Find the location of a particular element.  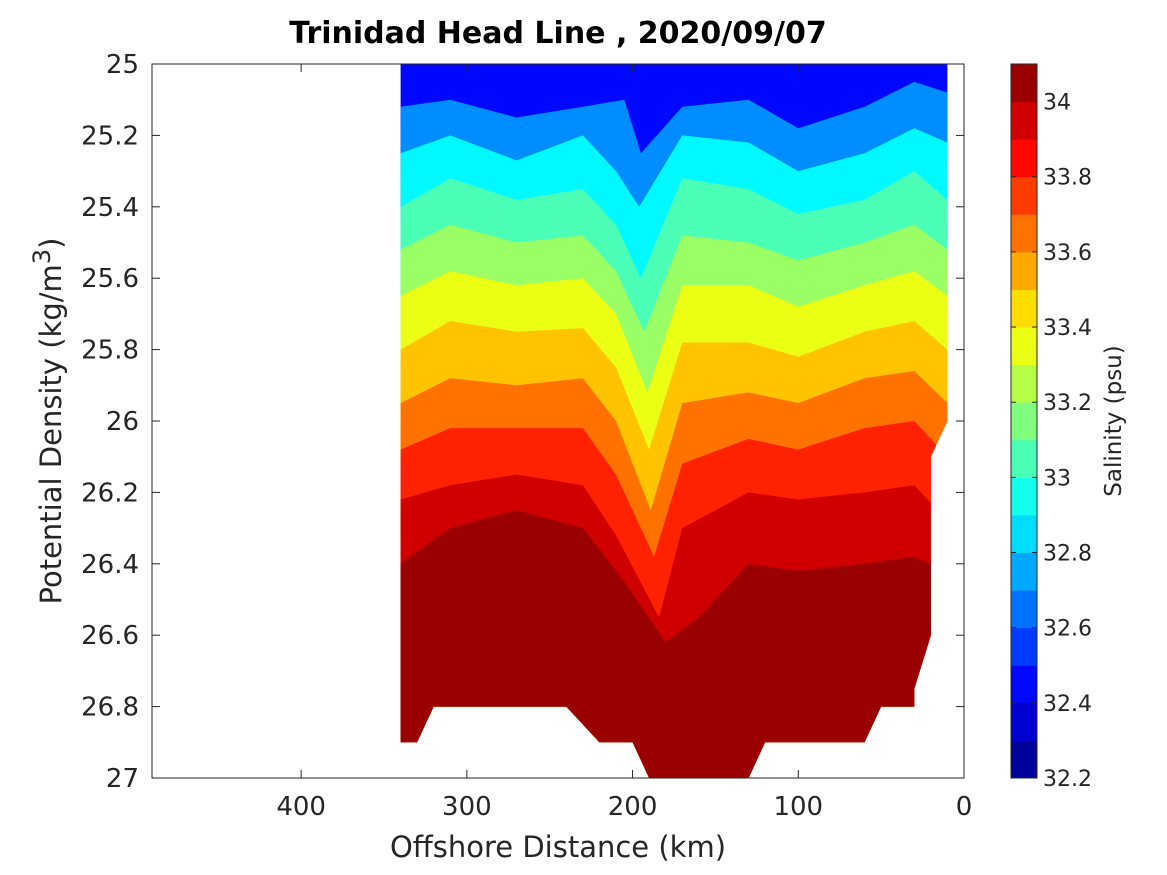

colorbar-label: Salinity (psu) is located at coordinates (1114, 421).